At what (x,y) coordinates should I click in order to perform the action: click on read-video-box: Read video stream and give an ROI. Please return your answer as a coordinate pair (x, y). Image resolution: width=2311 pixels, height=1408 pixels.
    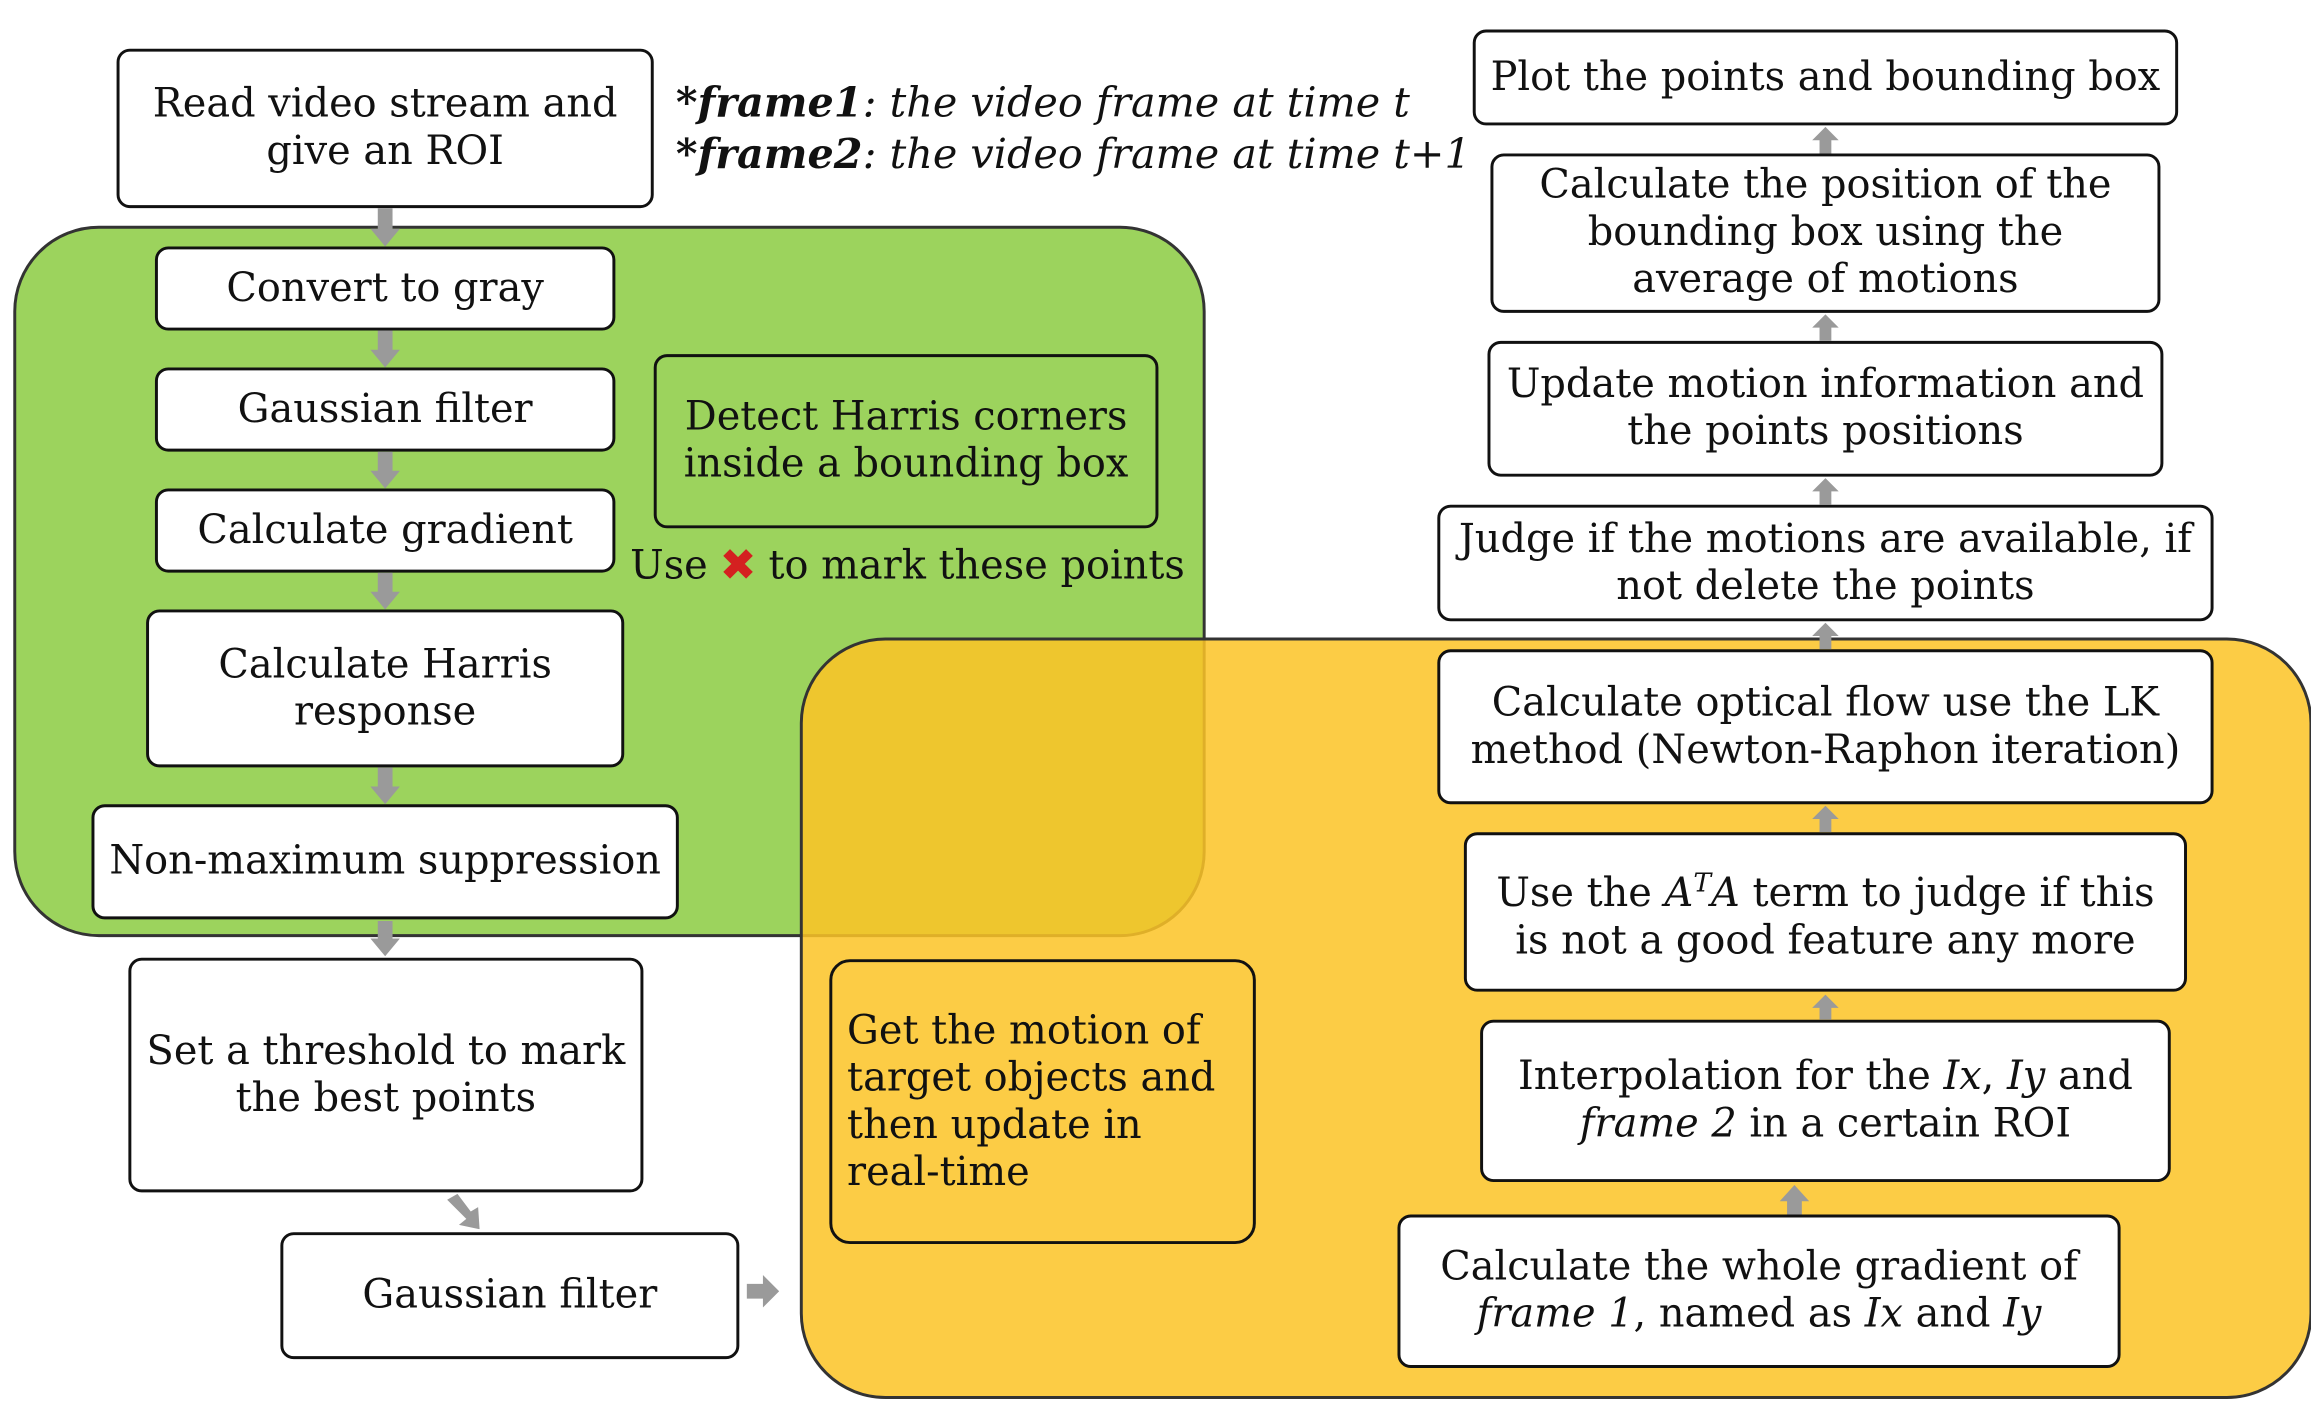
    Looking at the image, I should click on (385, 128).